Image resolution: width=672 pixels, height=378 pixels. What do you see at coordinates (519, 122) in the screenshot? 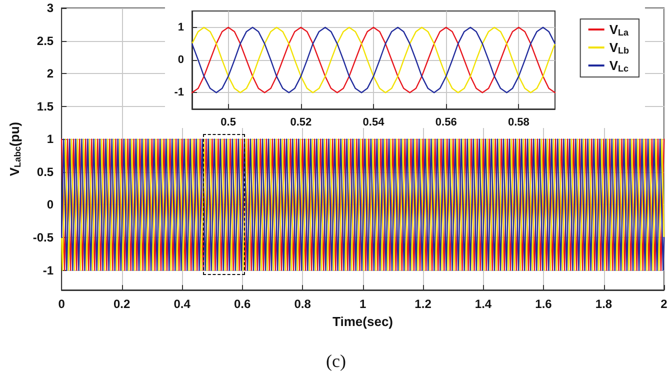
I see `x-tick-label: 0.58` at bounding box center [519, 122].